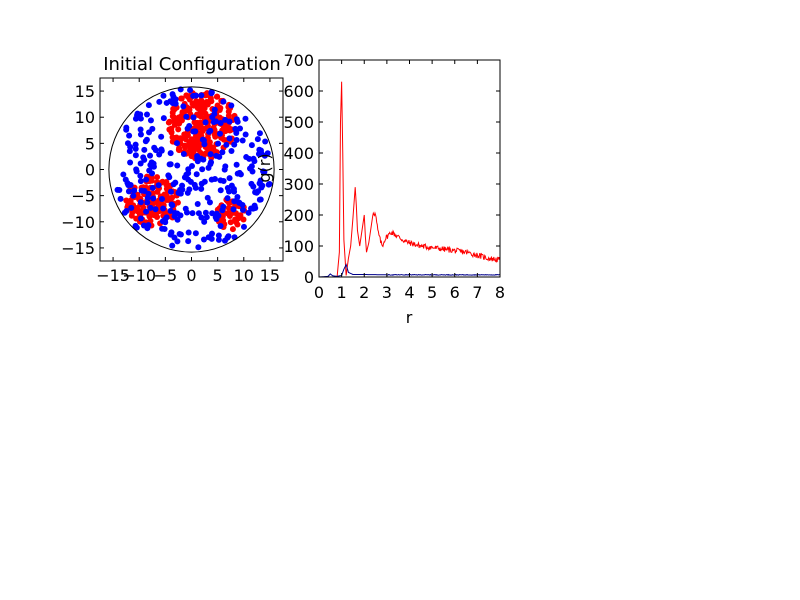  What do you see at coordinates (298, 184) in the screenshot?
I see `rdf-y-tick-label: 300` at bounding box center [298, 184].